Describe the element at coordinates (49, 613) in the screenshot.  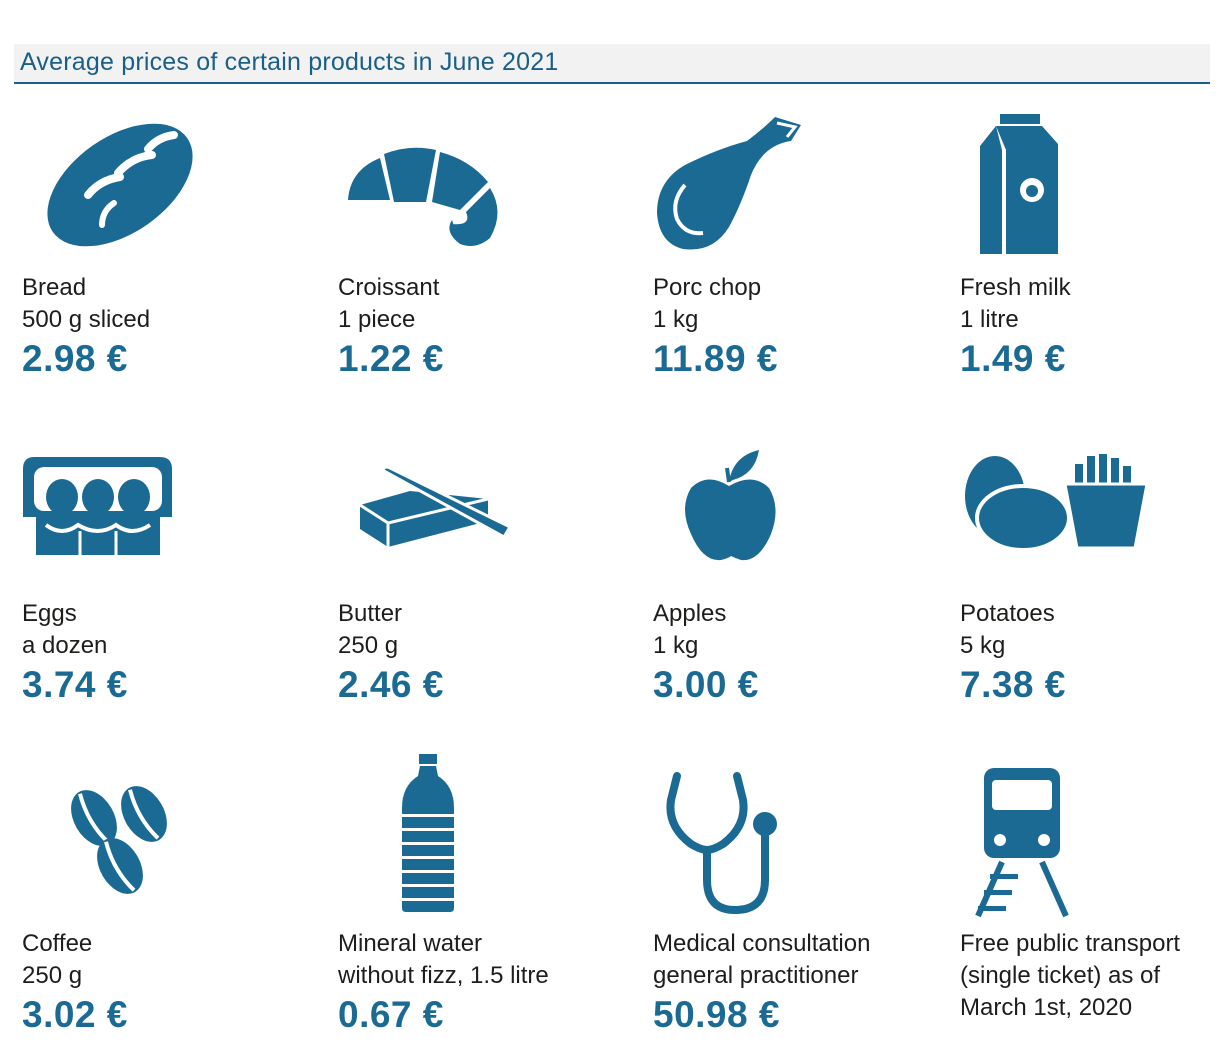
I see `item-name: Eggs` at that location.